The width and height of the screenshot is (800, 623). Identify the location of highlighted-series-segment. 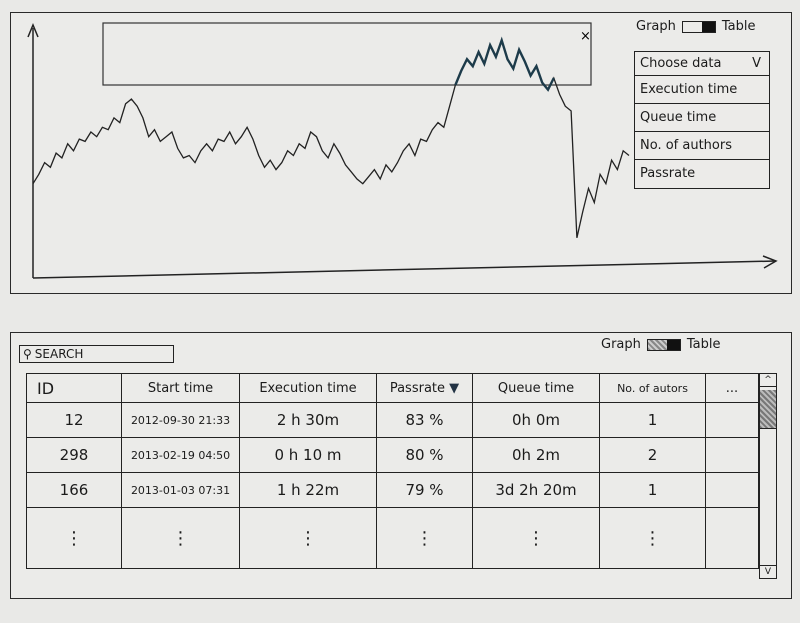
(504, 64).